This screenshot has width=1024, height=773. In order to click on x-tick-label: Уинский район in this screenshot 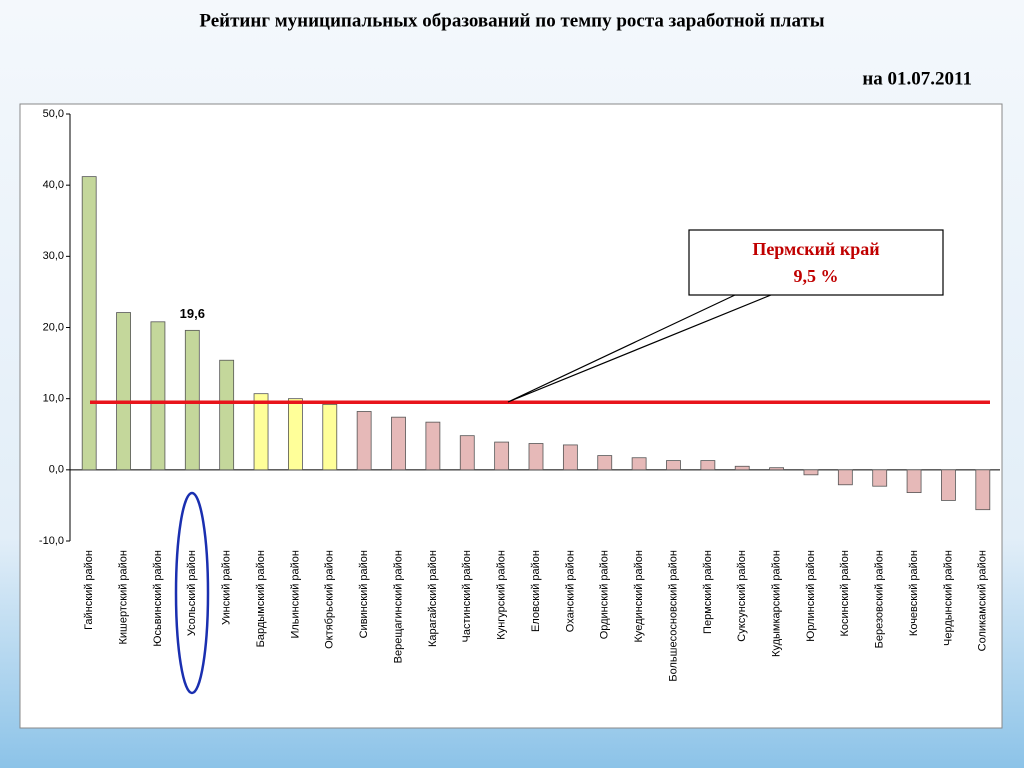, I will do `click(227, 587)`.